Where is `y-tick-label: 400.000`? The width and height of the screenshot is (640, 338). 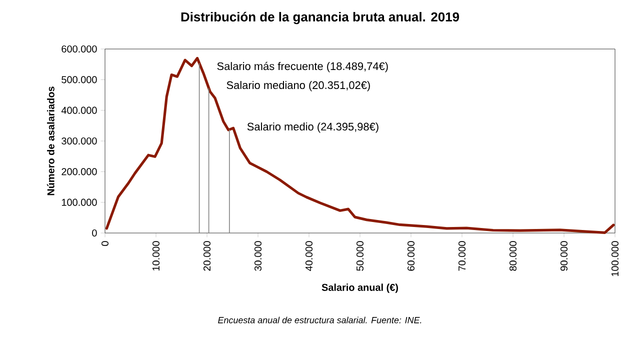
y-tick-label: 400.000 is located at coordinates (79, 110).